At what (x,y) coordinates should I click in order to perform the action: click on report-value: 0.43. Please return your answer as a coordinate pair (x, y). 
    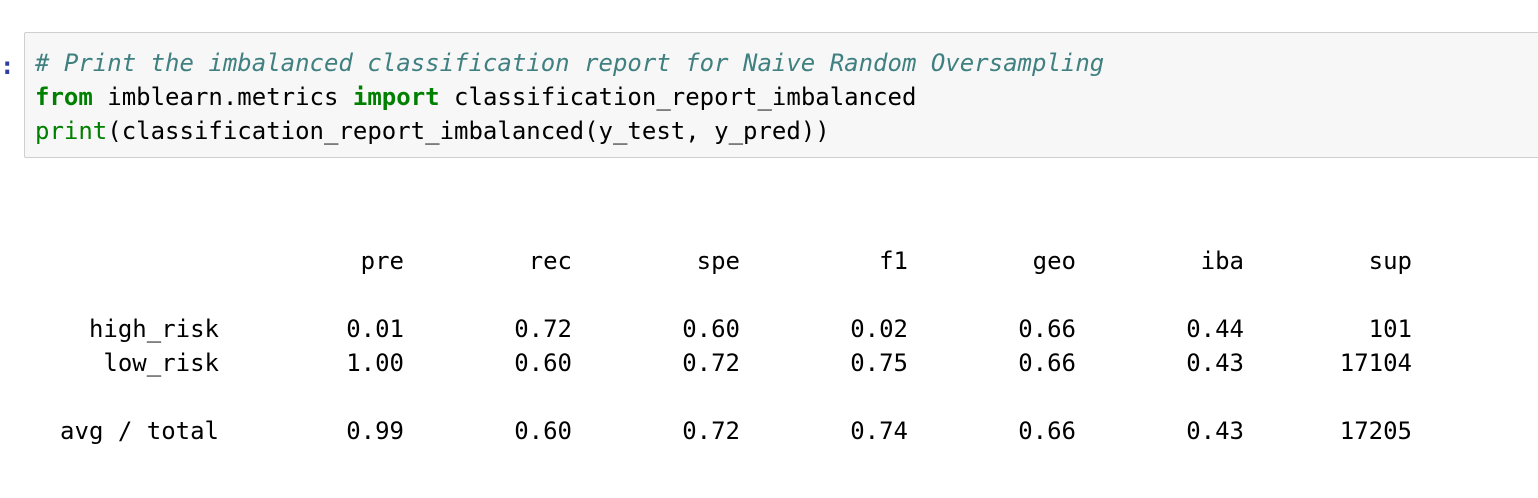
    Looking at the image, I should click on (1215, 363).